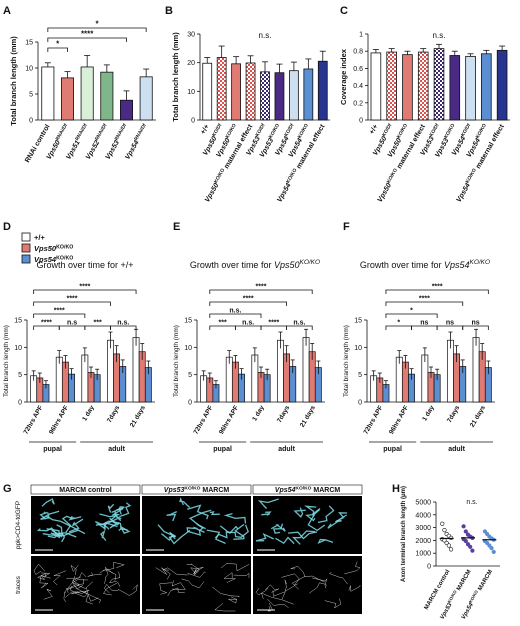 The height and width of the screenshot is (626, 520). I want to click on microscopy-image, so click(85, 525).